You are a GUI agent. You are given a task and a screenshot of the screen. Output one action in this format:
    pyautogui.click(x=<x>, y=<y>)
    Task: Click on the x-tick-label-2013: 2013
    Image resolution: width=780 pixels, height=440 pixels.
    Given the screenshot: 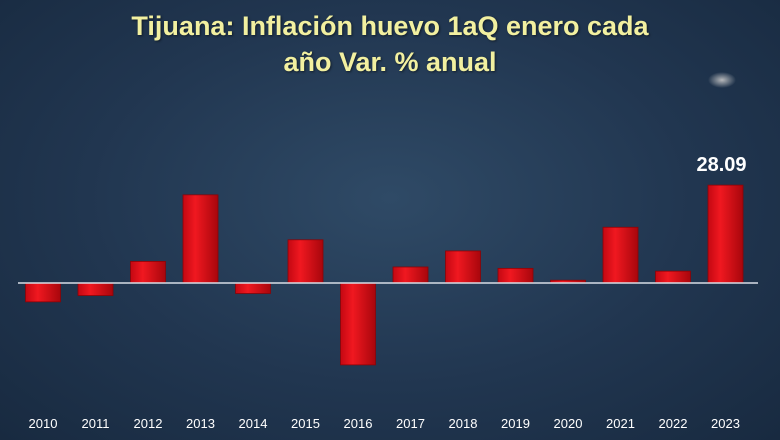 What is the action you would take?
    pyautogui.click(x=200, y=423)
    